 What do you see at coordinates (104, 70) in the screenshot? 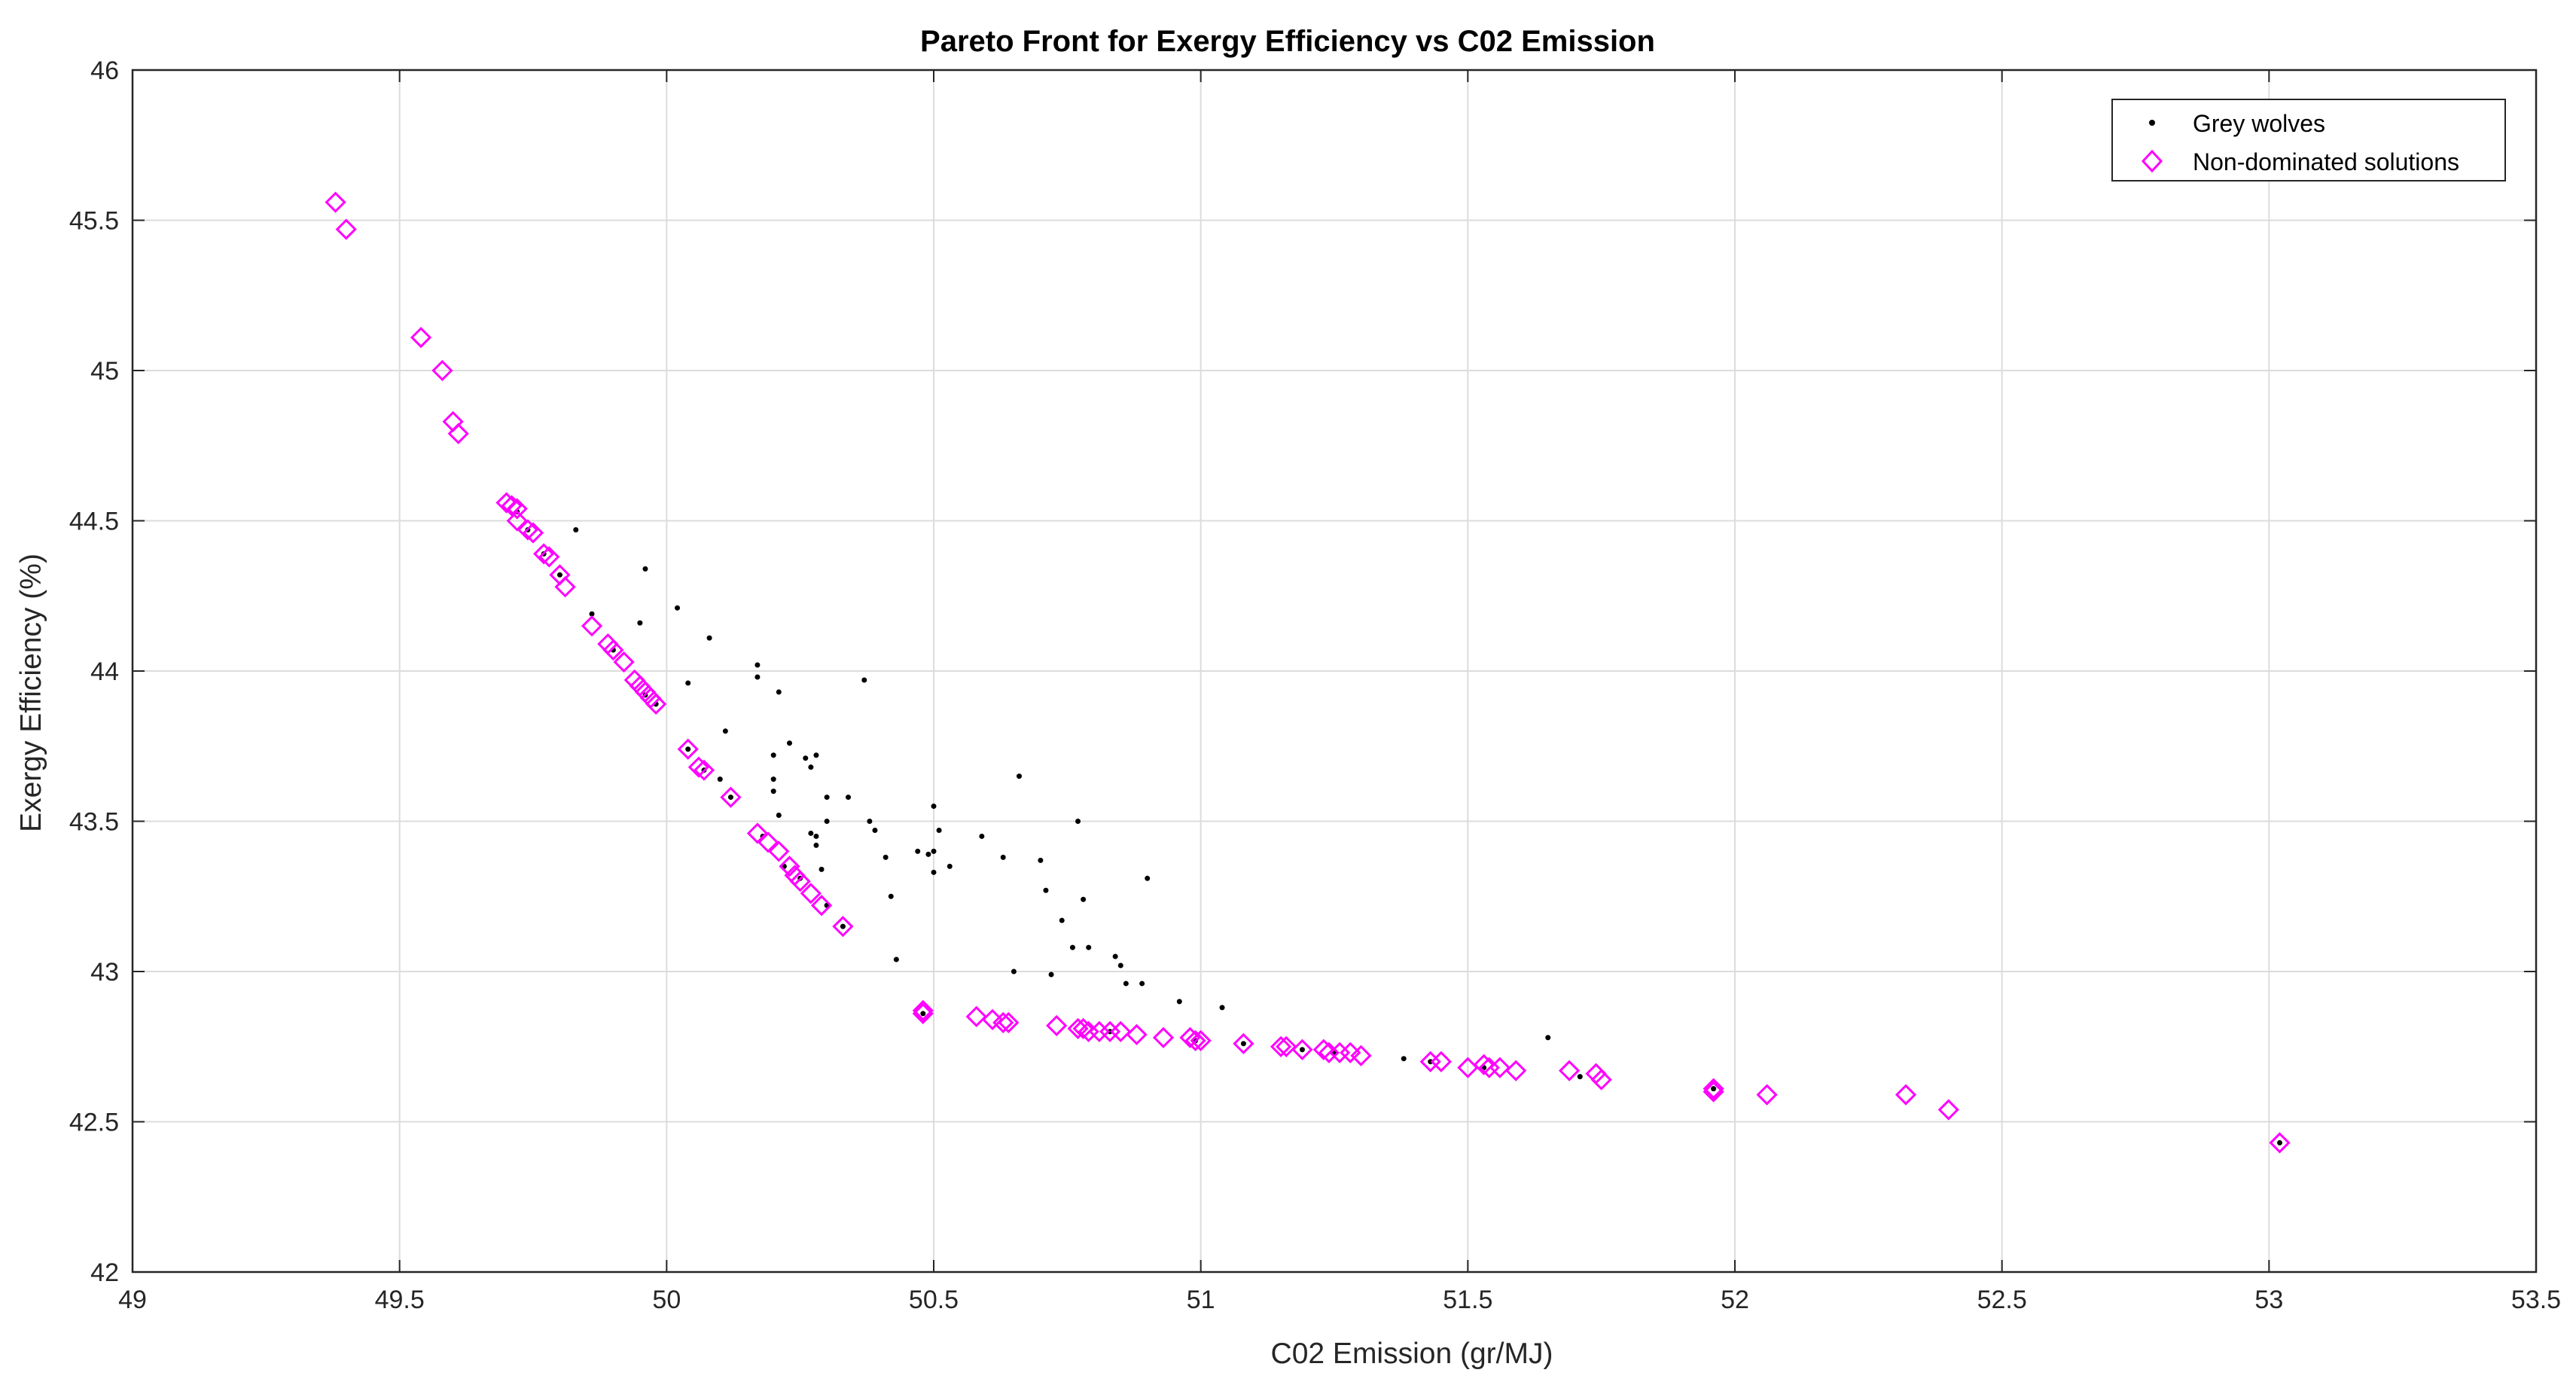
I see `y-tick-label: 46` at bounding box center [104, 70].